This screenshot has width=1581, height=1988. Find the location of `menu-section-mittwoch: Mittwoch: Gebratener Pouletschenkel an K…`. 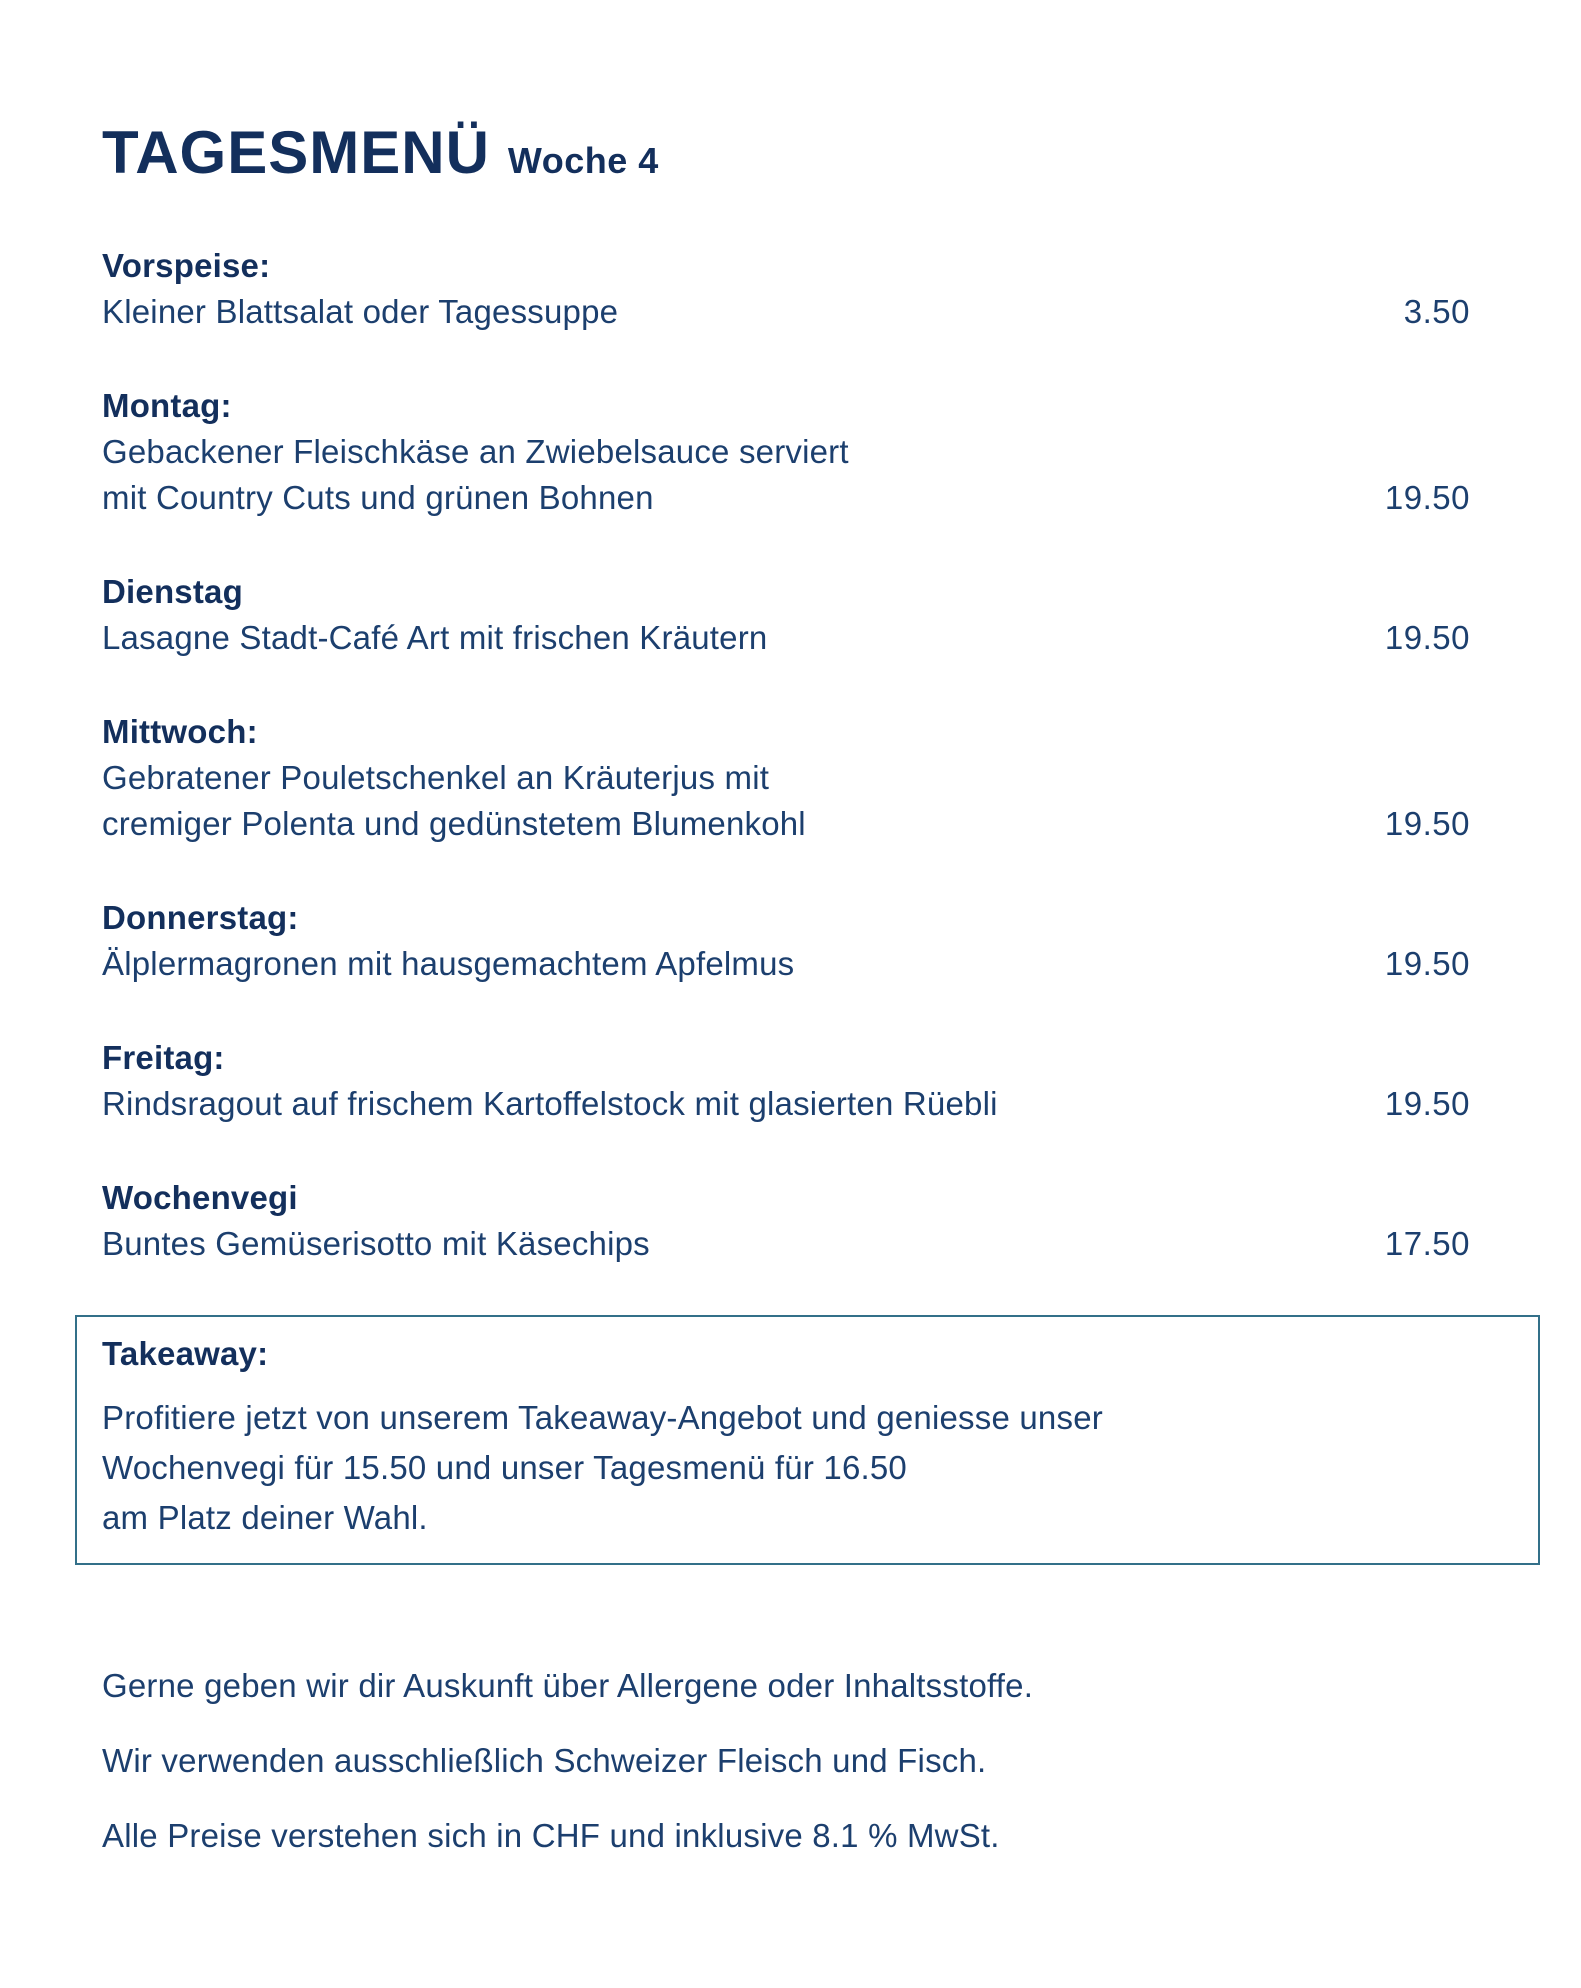

menu-section-mittwoch: Mittwoch: Gebratener Pouletschenkel an K… is located at coordinates (786, 778).